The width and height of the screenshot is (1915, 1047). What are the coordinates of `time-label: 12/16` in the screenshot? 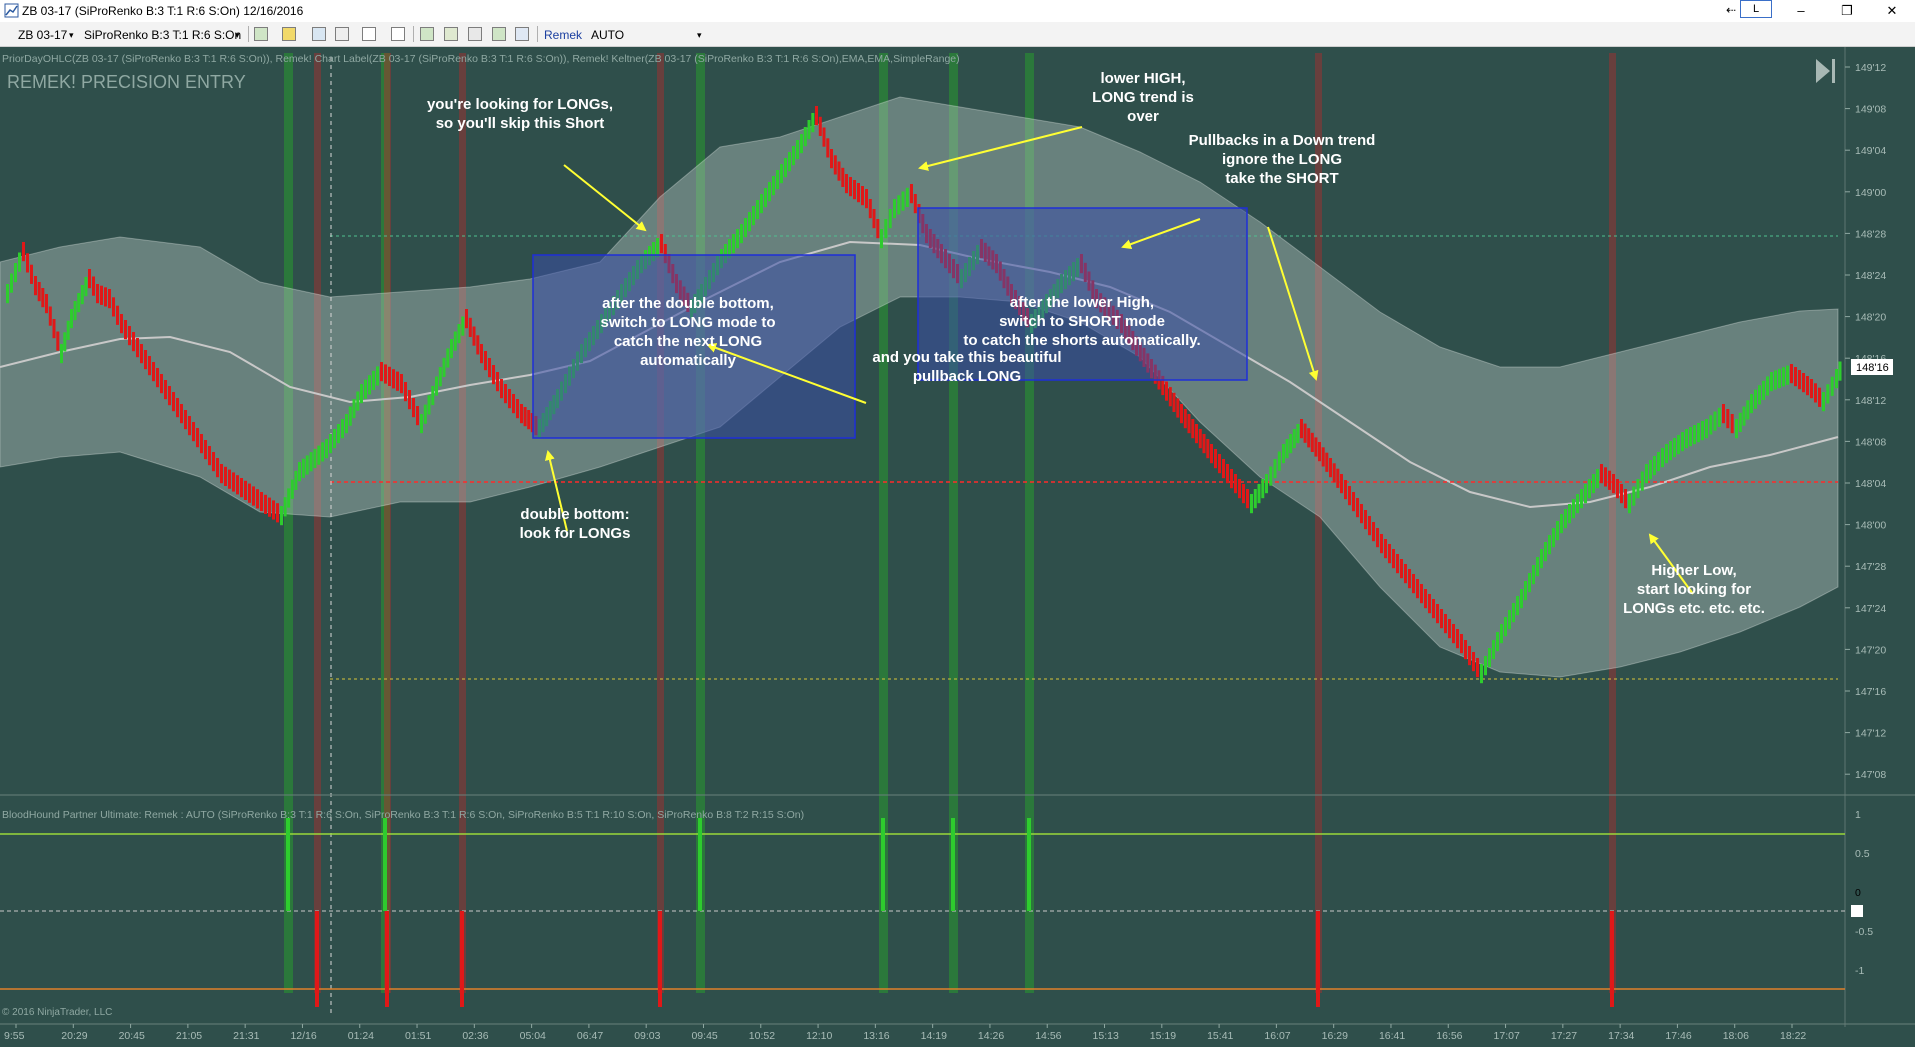 It's located at (303, 1036).